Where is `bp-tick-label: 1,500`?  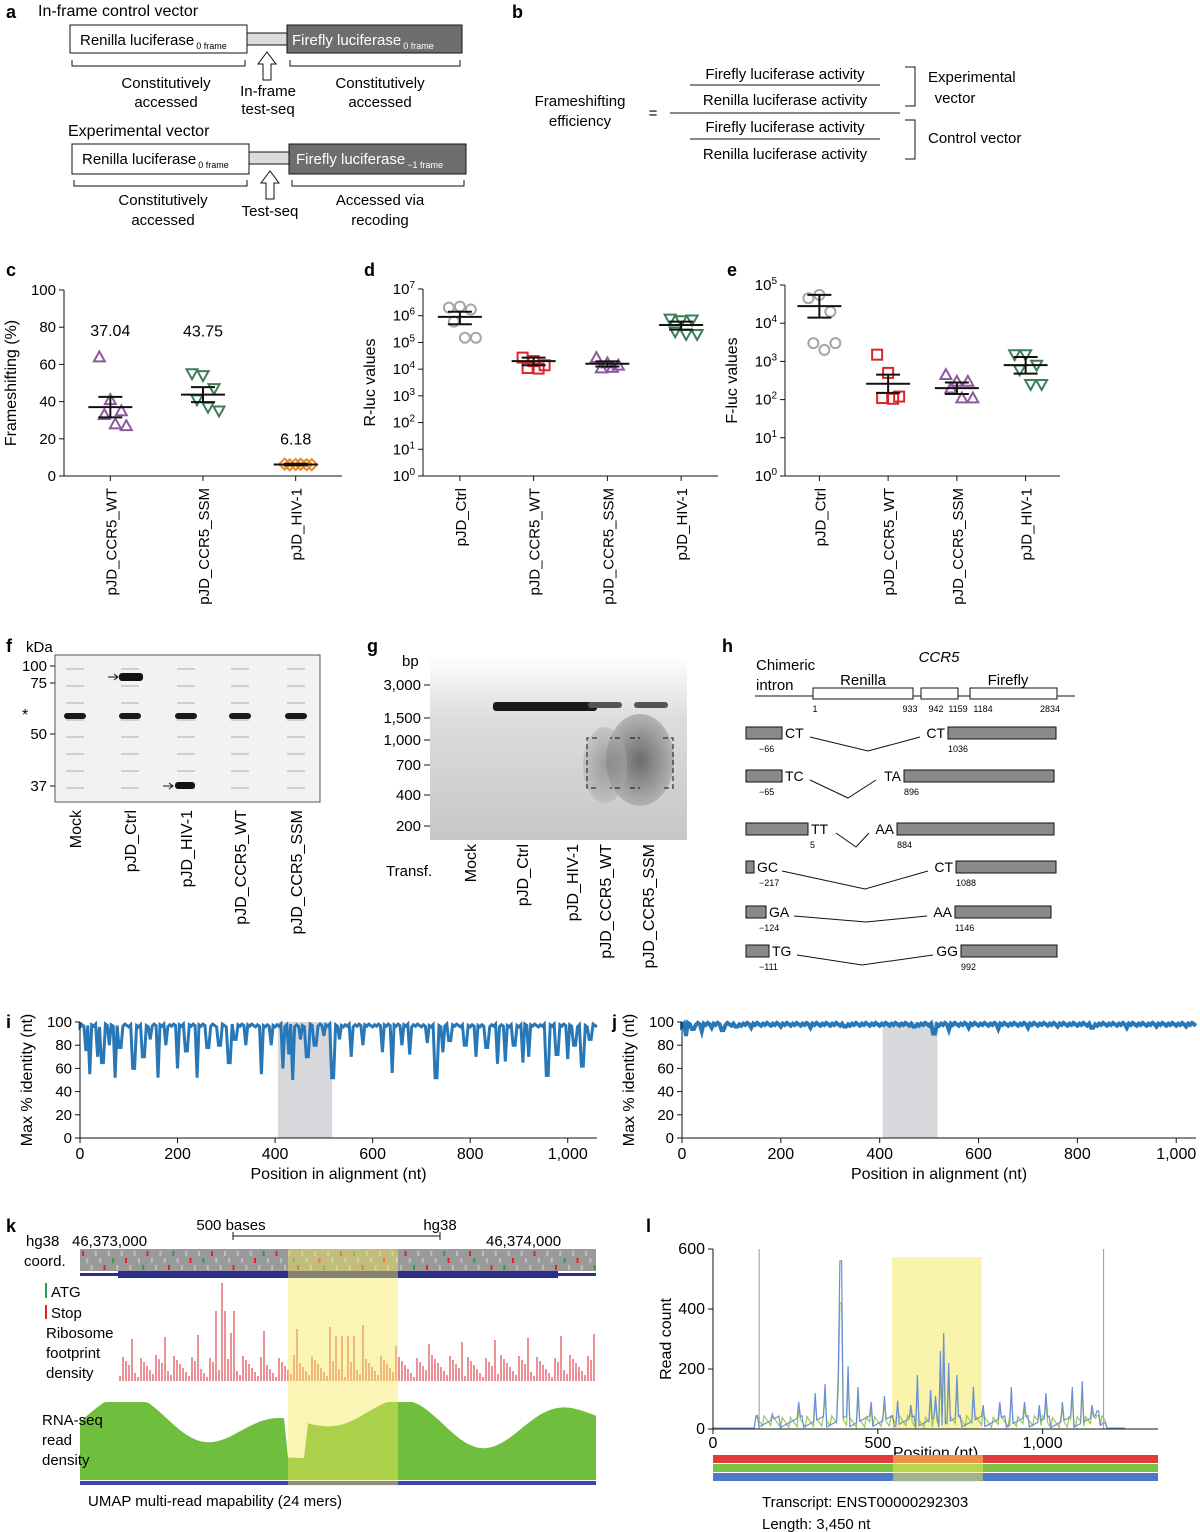
bp-tick-label: 1,500 is located at coordinates (402, 718).